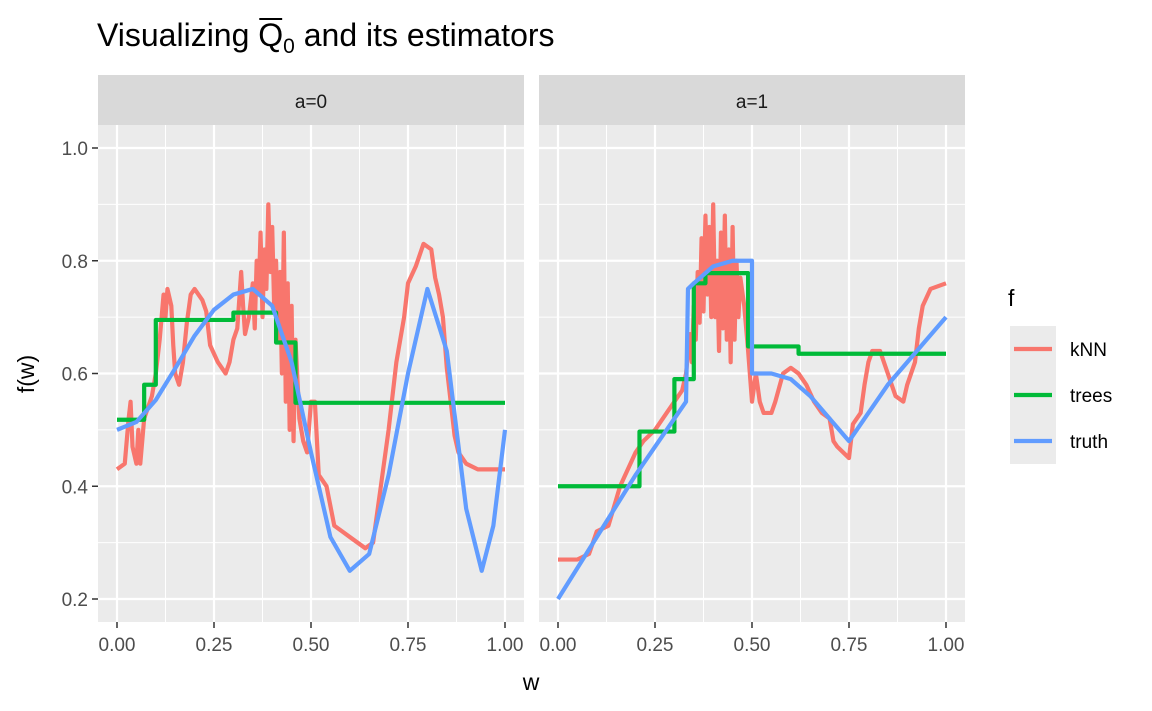 This screenshot has width=1152, height=711. Describe the element at coordinates (1089, 442) in the screenshot. I see `legend-label-truth: truth` at that location.